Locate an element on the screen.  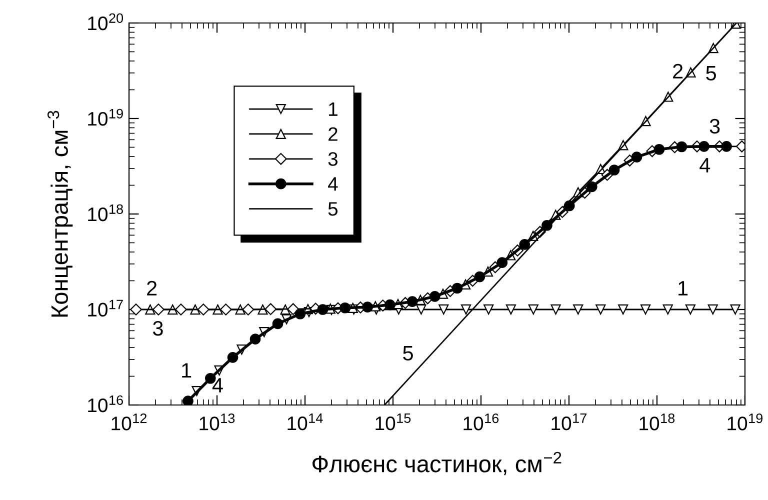
x-tick-label: 10$^{19}$ is located at coordinates (745, 421).